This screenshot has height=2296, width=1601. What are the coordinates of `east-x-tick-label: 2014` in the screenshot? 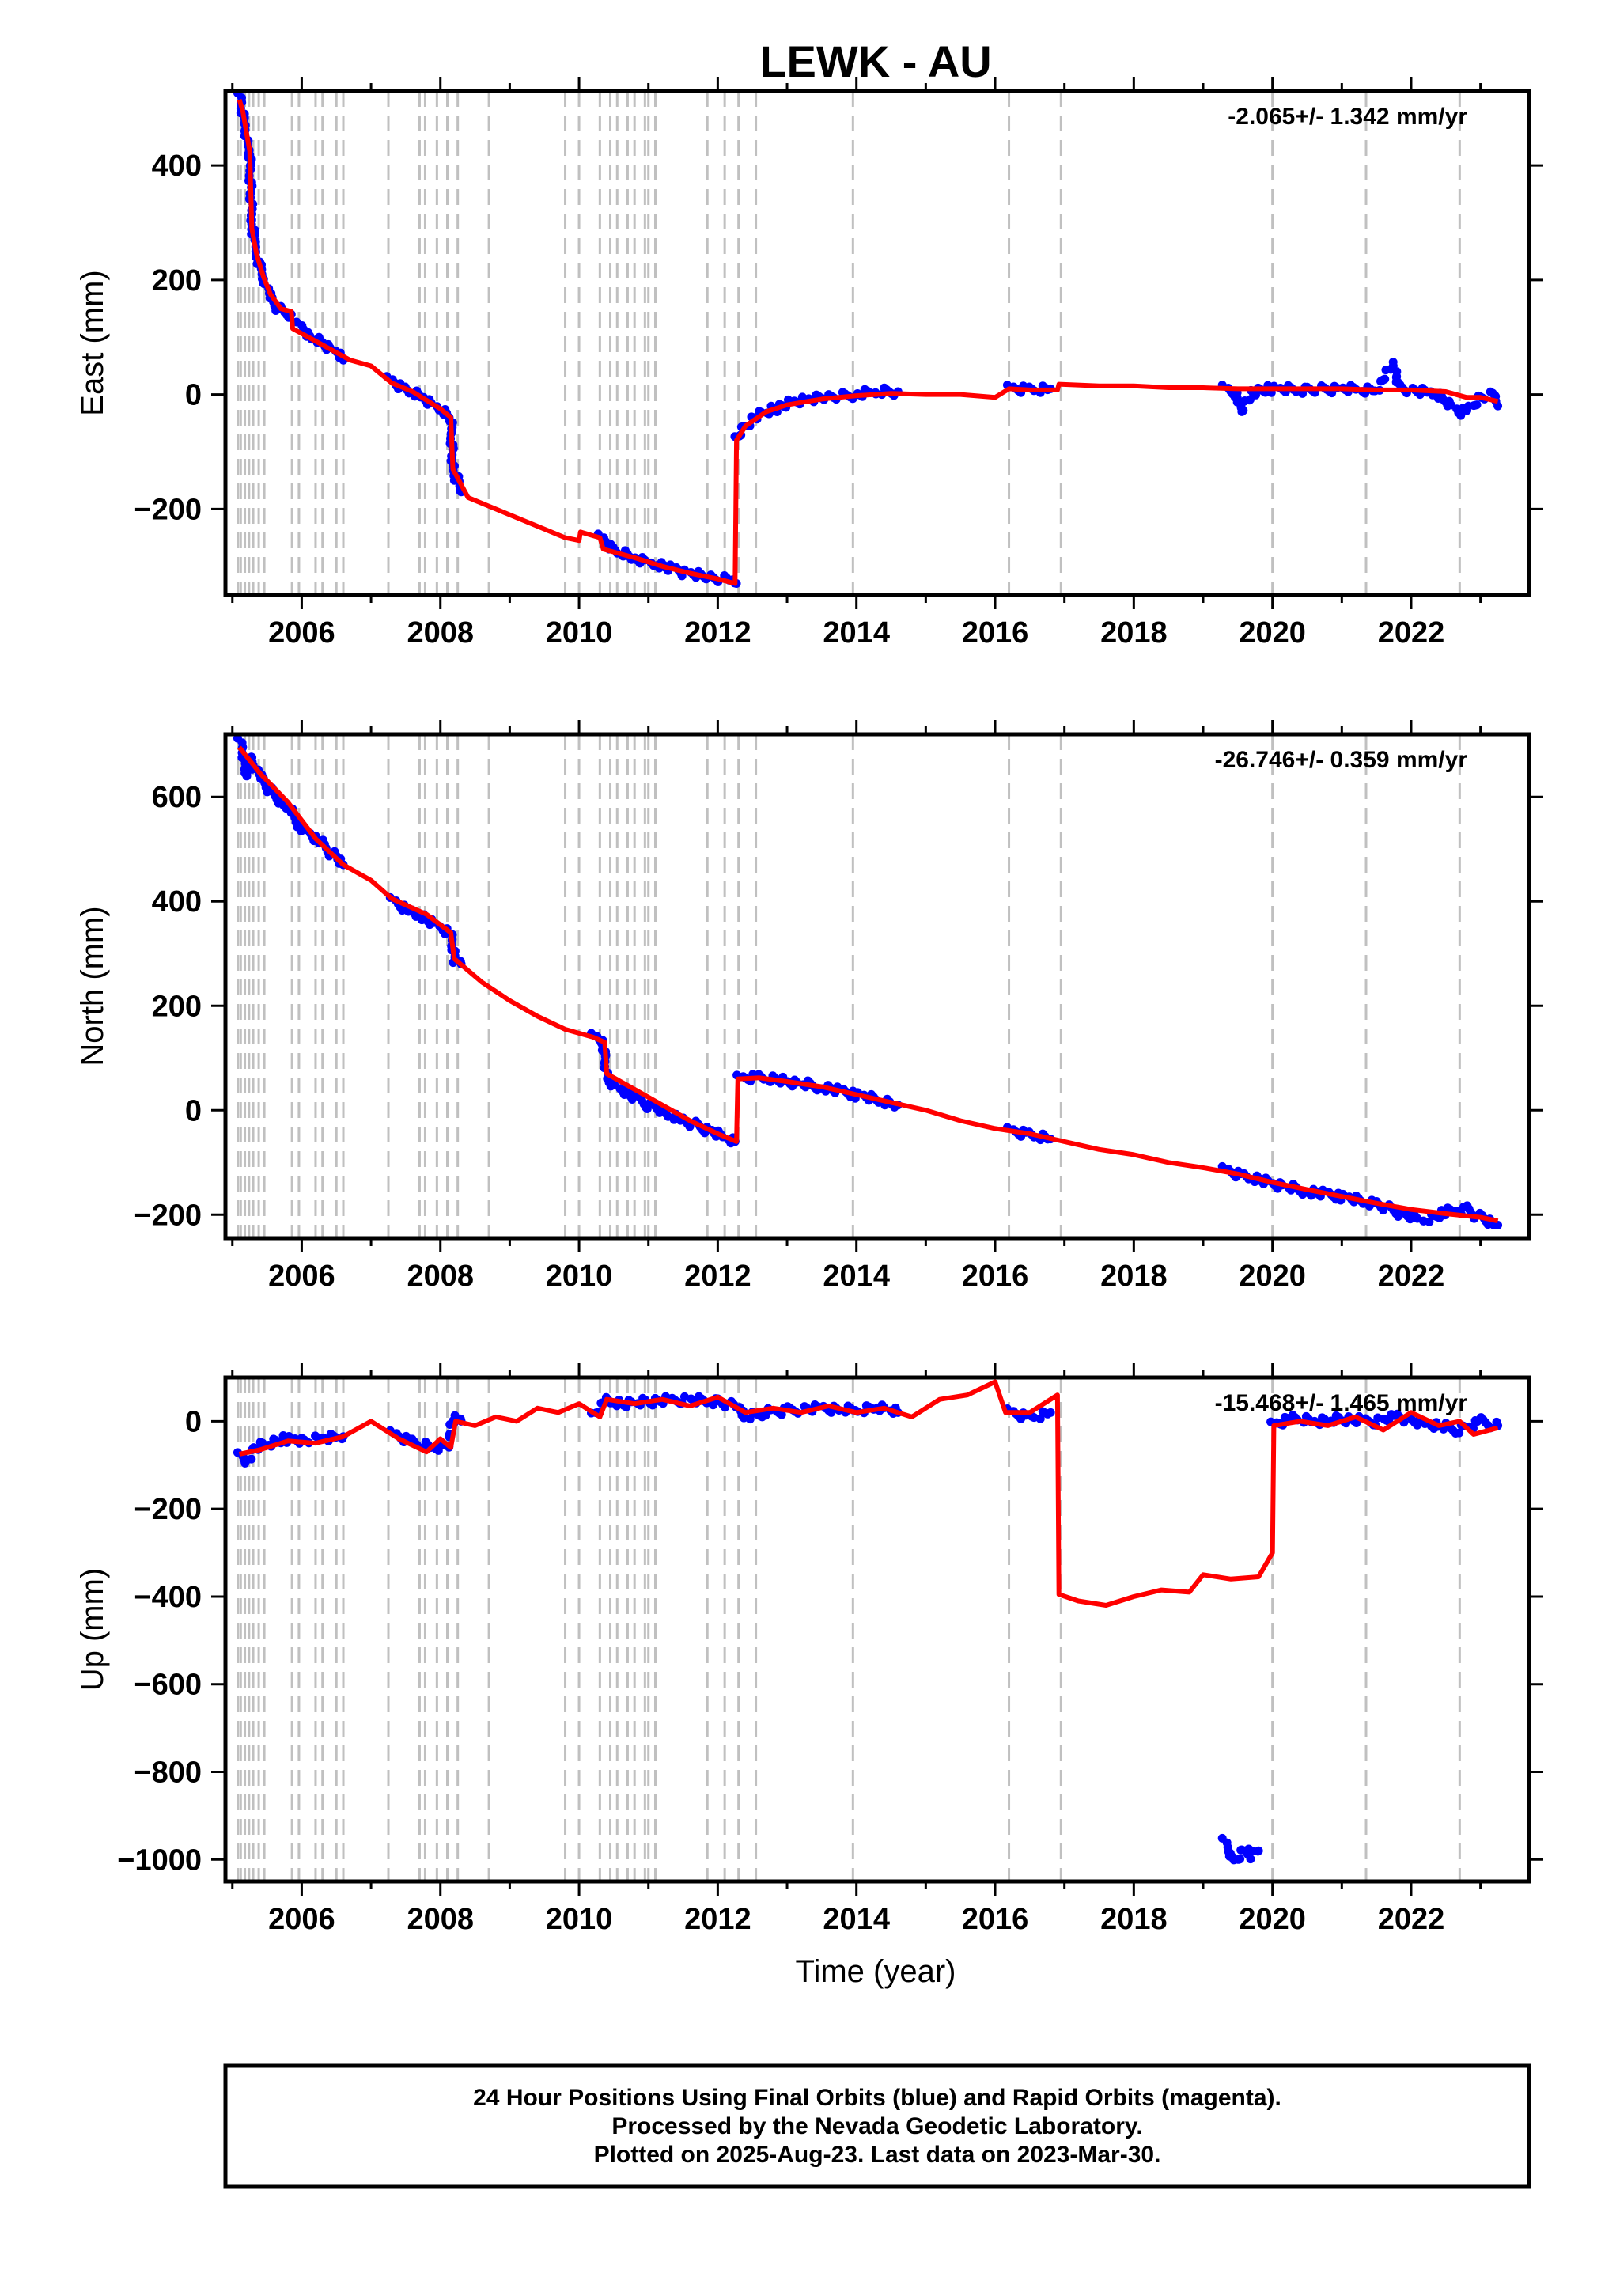 It's located at (856, 633).